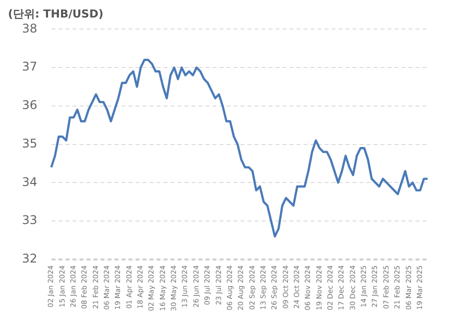  What do you see at coordinates (30, 67) in the screenshot?
I see `y-tick-label: 37` at bounding box center [30, 67].